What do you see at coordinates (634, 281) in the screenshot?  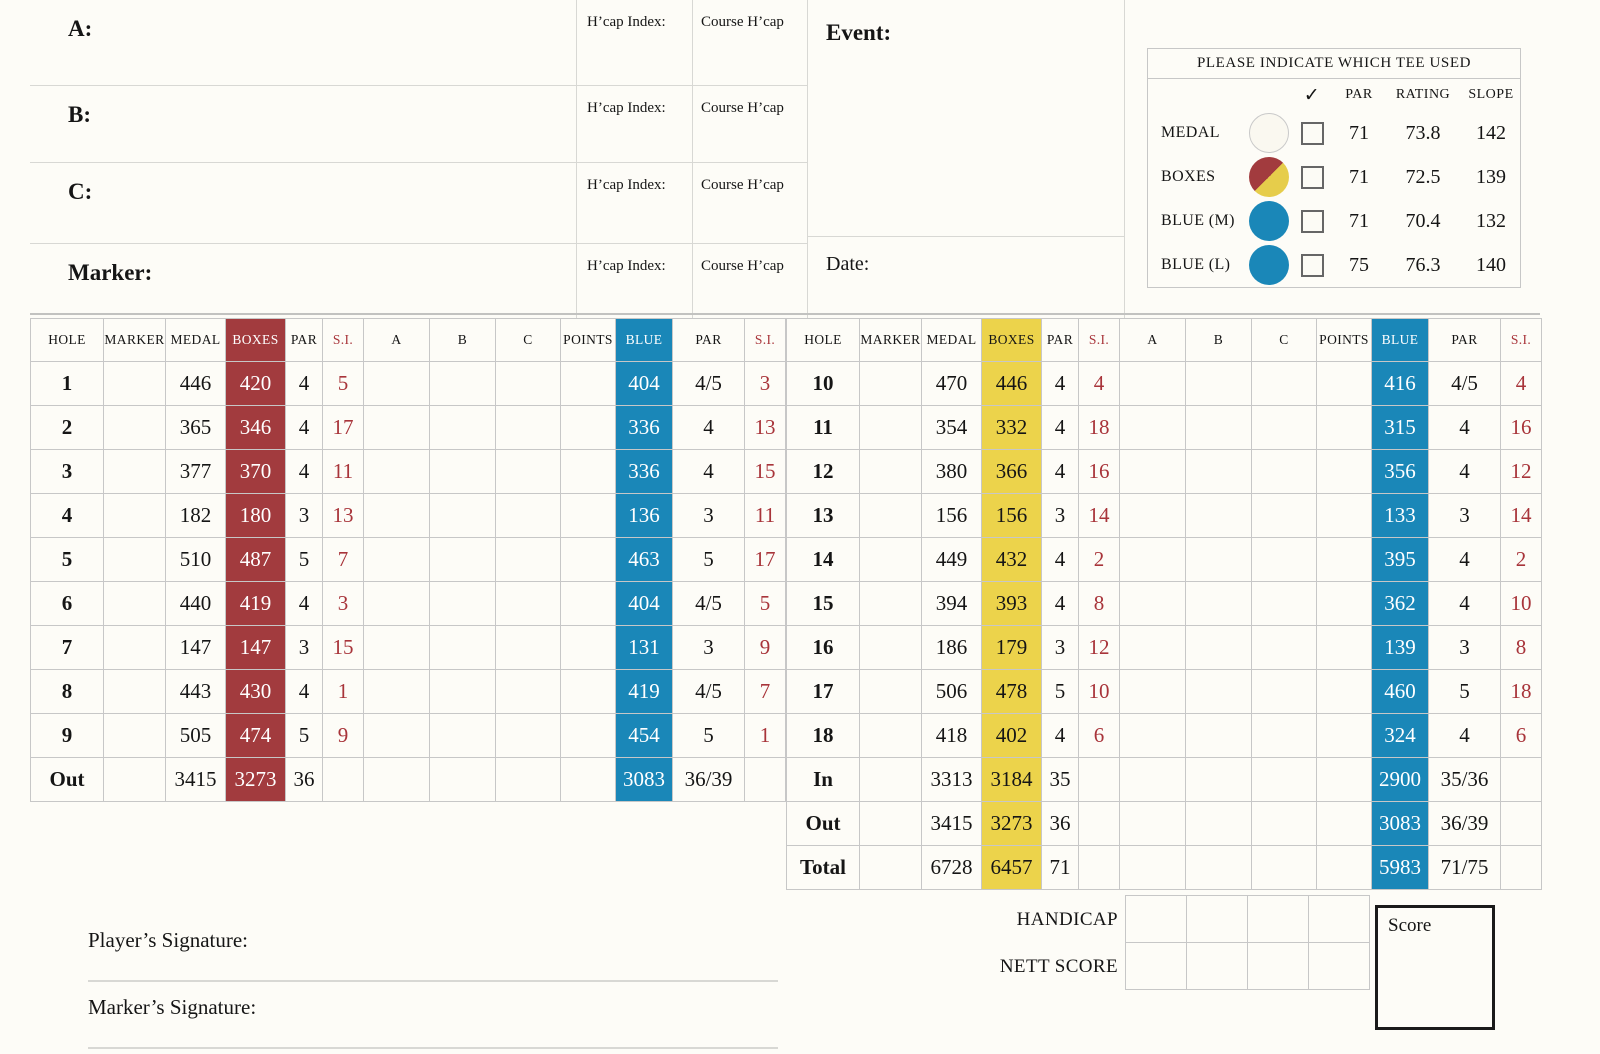 I see `marker-hcap-index-field: H’cap Index:` at bounding box center [634, 281].